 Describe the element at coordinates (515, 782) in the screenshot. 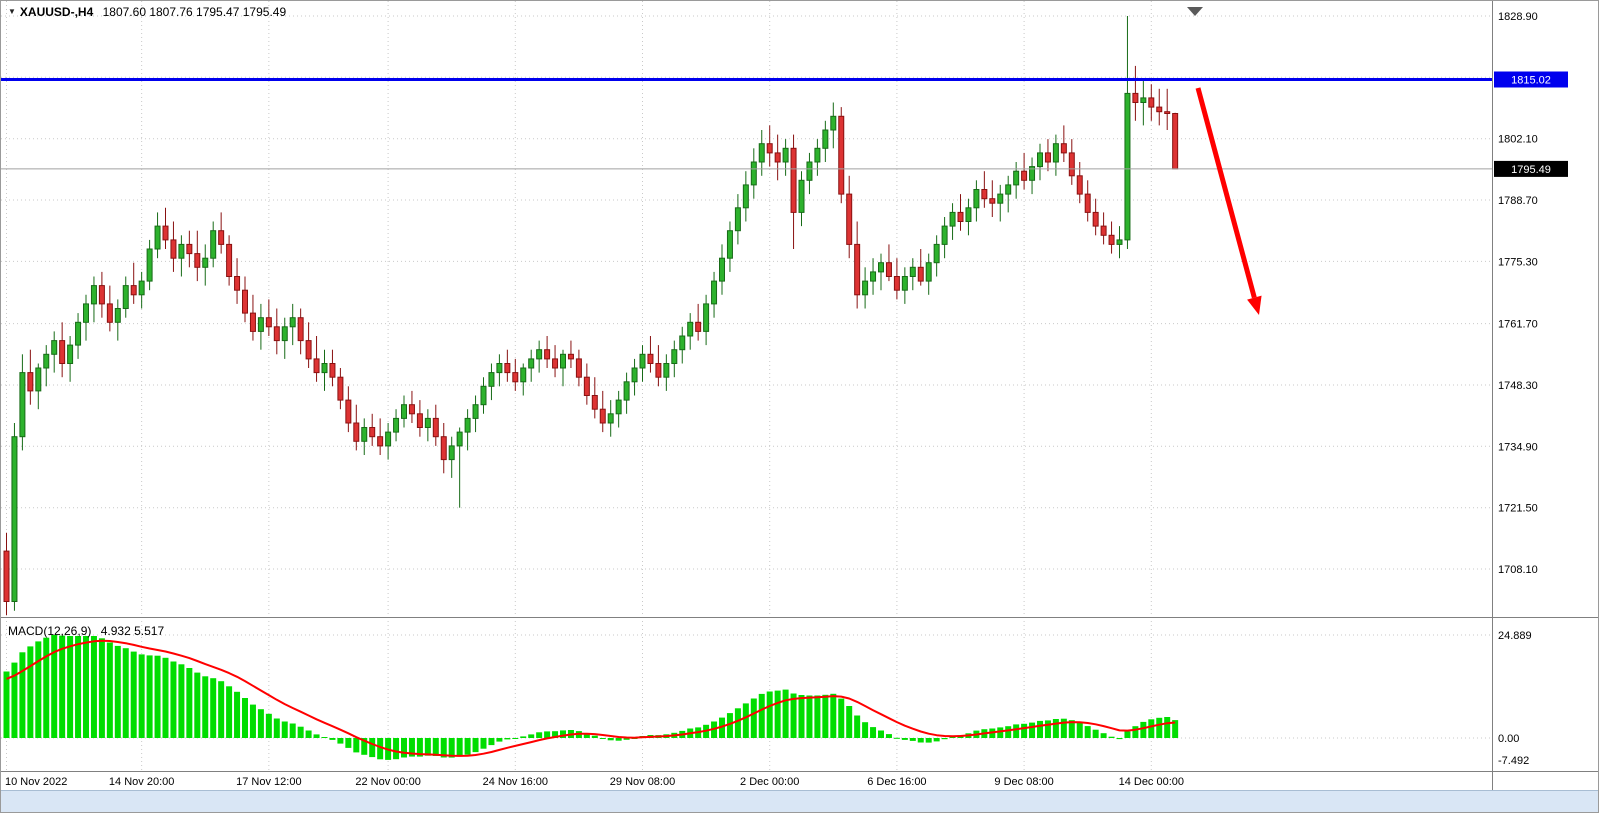

I see `svg-text: 24 Nov 16:00` at that location.